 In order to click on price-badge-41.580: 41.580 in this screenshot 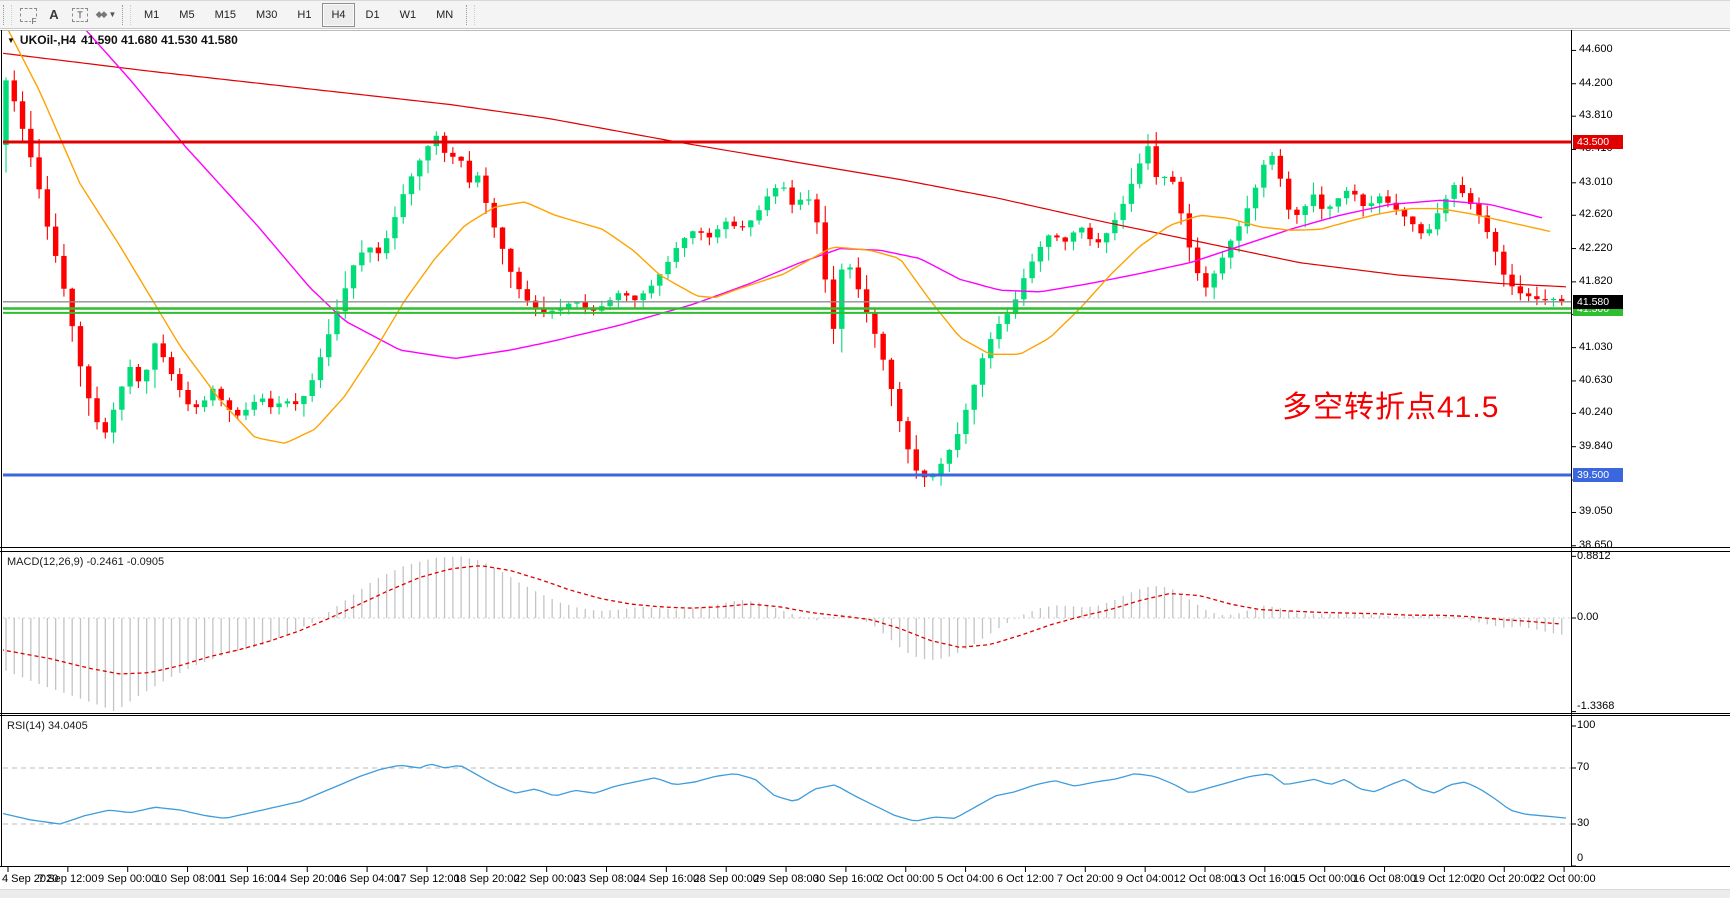, I will do `click(1598, 301)`.